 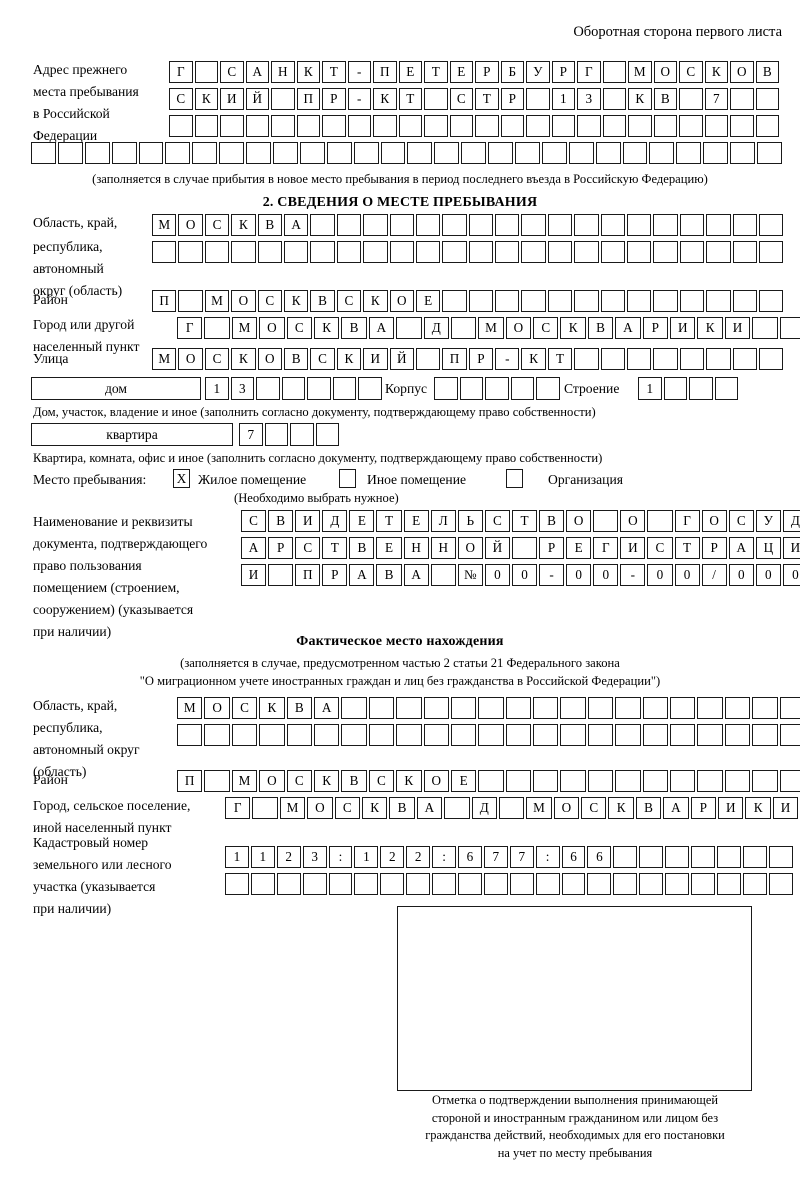 What do you see at coordinates (251, 434) in the screenshot?
I see `grid-cell: 7` at bounding box center [251, 434].